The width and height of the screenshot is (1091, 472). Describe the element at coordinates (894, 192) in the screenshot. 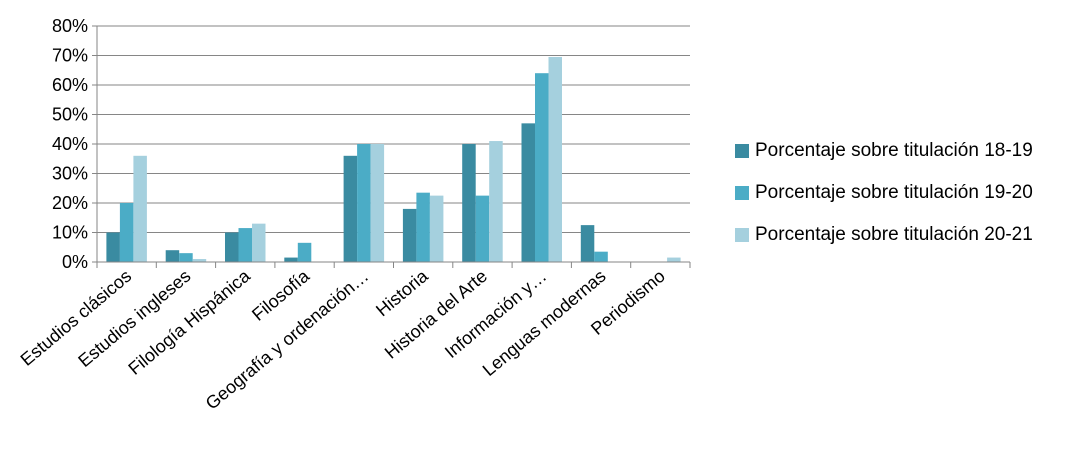

I see `legend-label: Porcentaje sobre titulación 19-20` at that location.